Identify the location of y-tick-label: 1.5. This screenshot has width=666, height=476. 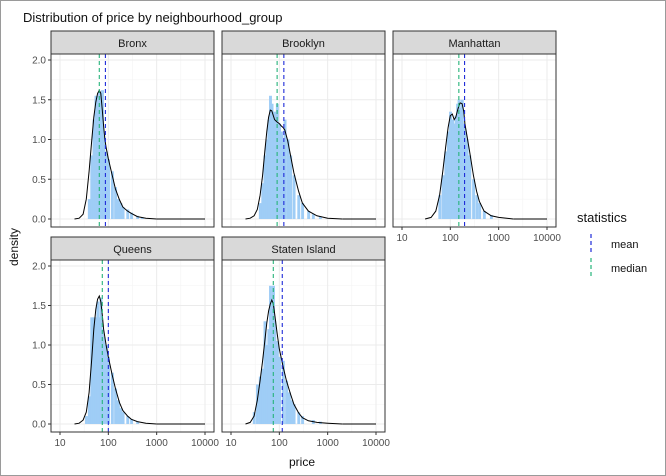
(39, 100).